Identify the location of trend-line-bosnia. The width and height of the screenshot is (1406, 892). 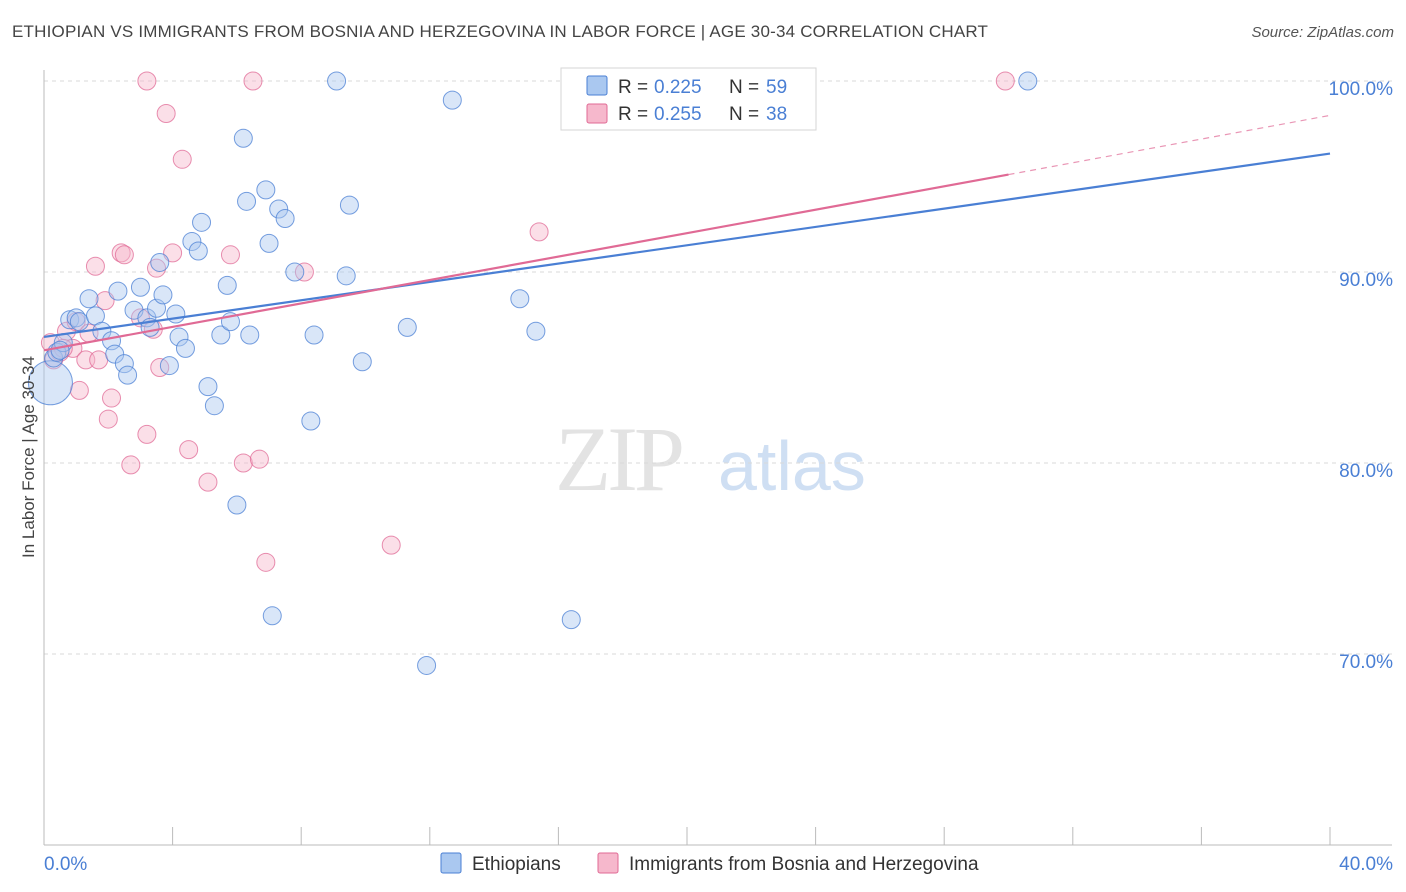
(526, 262).